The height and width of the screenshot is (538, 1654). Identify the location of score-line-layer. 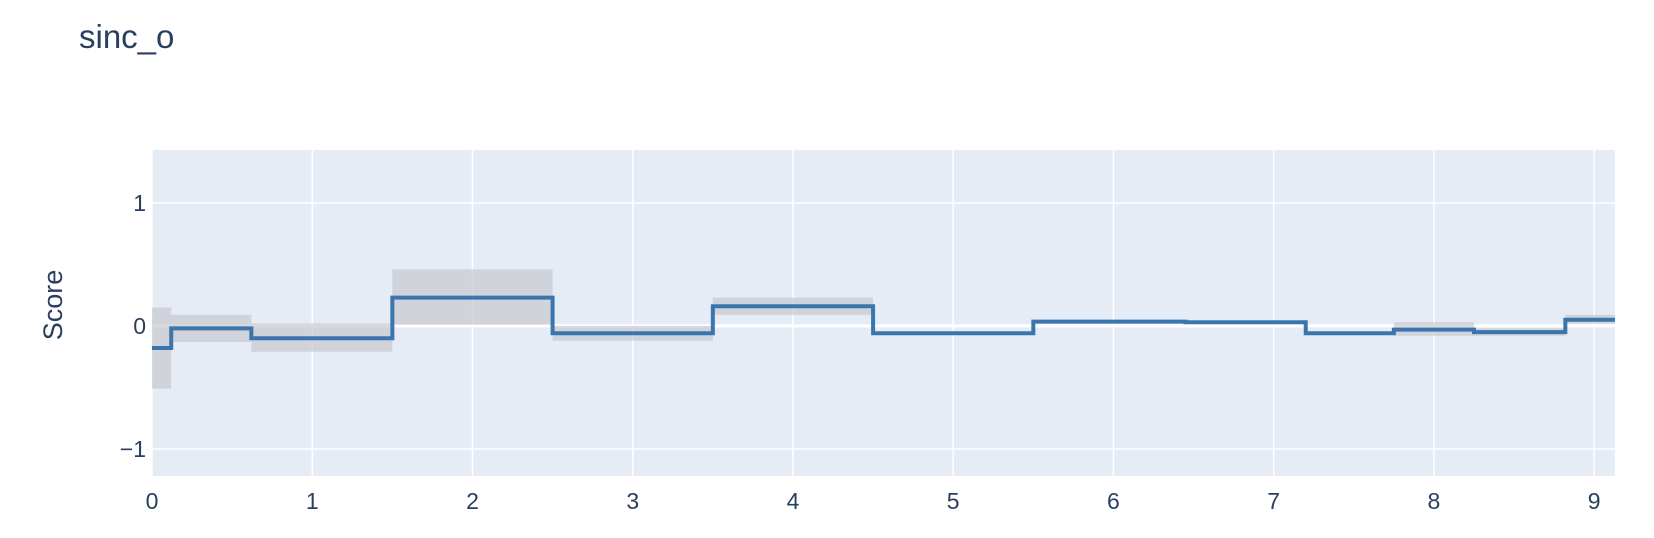
(883, 323).